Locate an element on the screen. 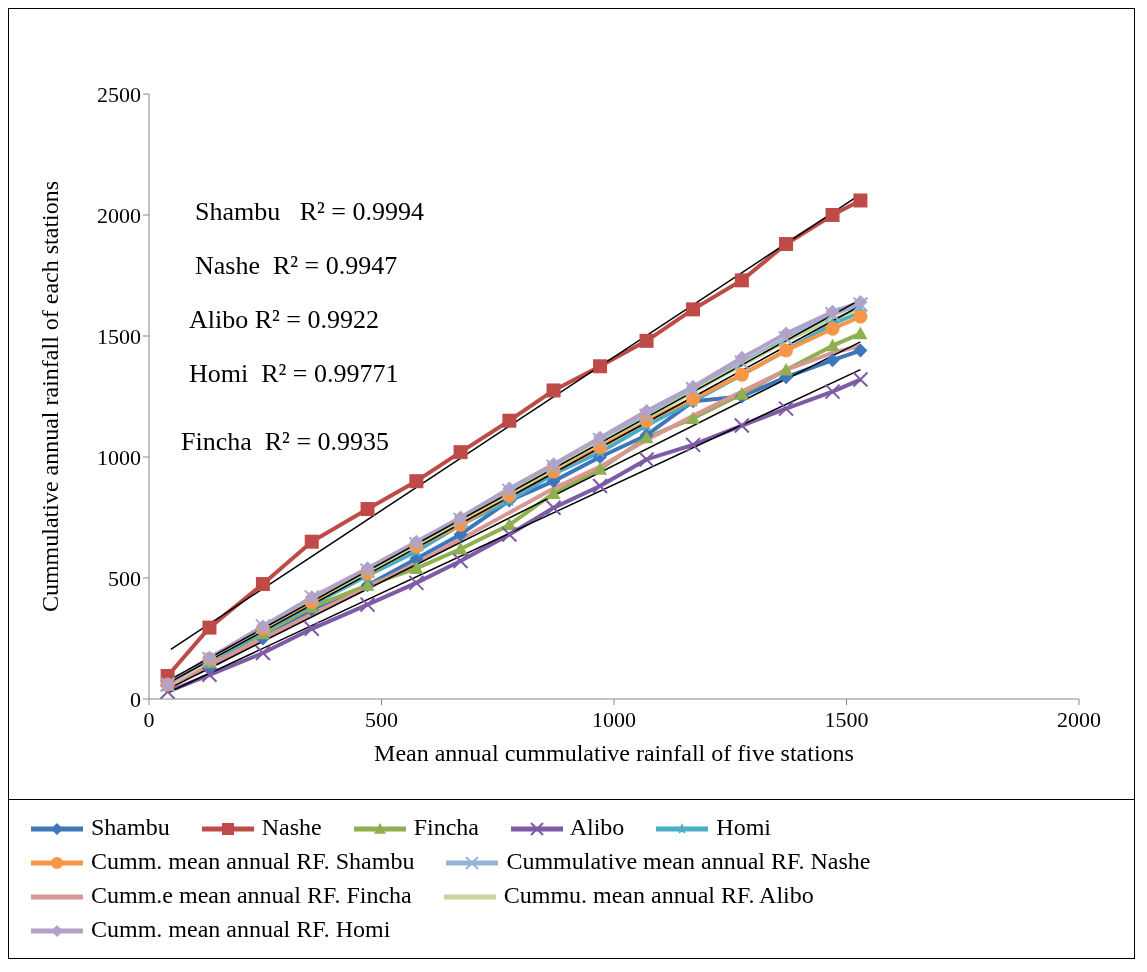 The image size is (1147, 972). annotation: Fincha R² = 0.9935 is located at coordinates (285, 442).